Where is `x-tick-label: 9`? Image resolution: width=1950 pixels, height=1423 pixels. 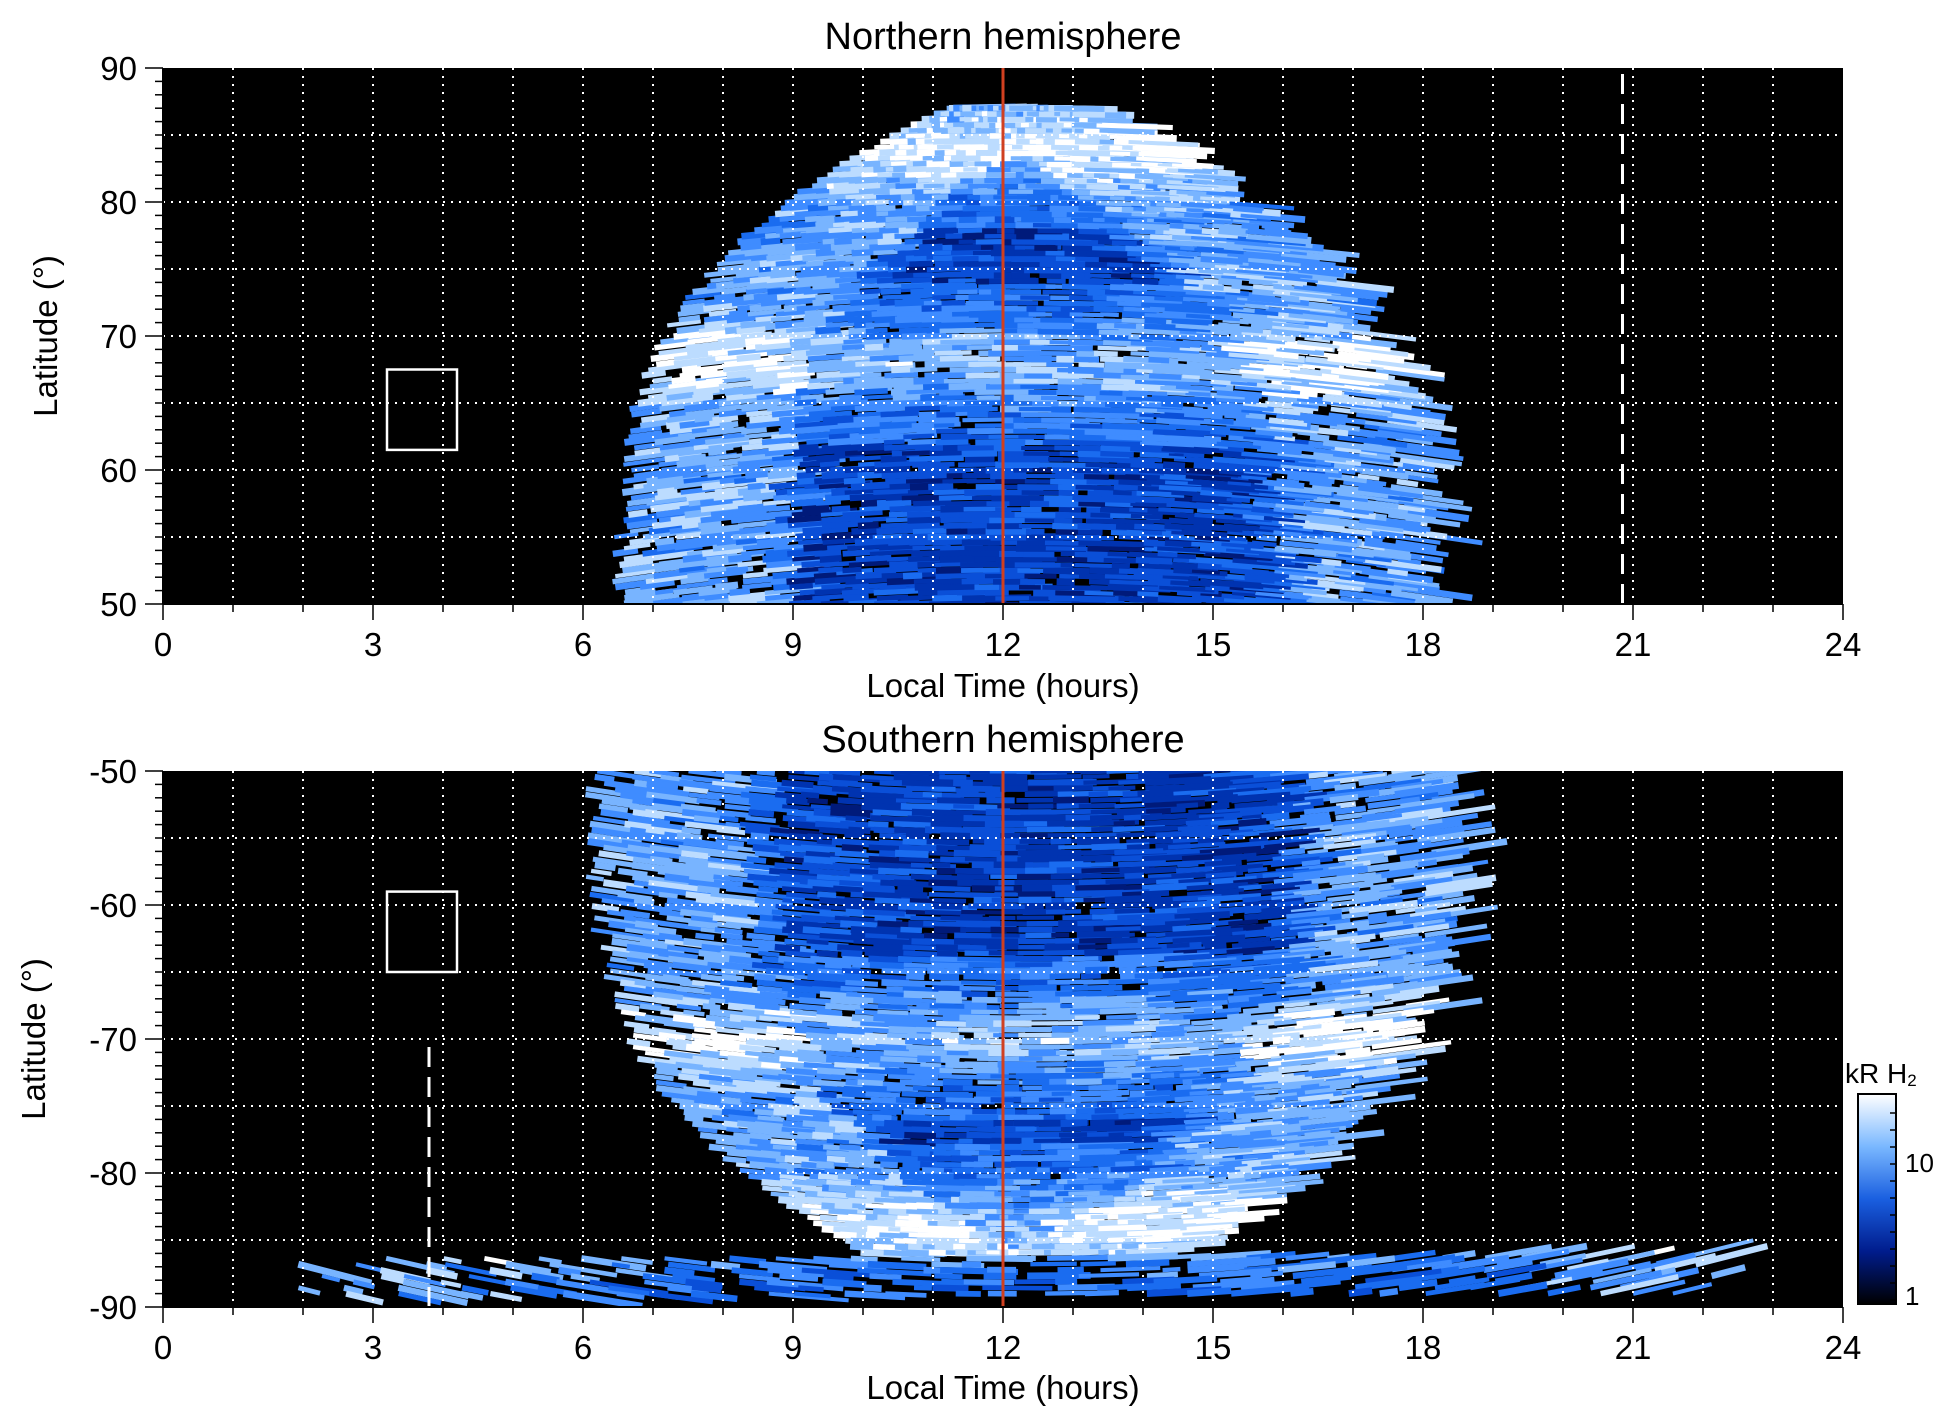
x-tick-label: 9 is located at coordinates (793, 644).